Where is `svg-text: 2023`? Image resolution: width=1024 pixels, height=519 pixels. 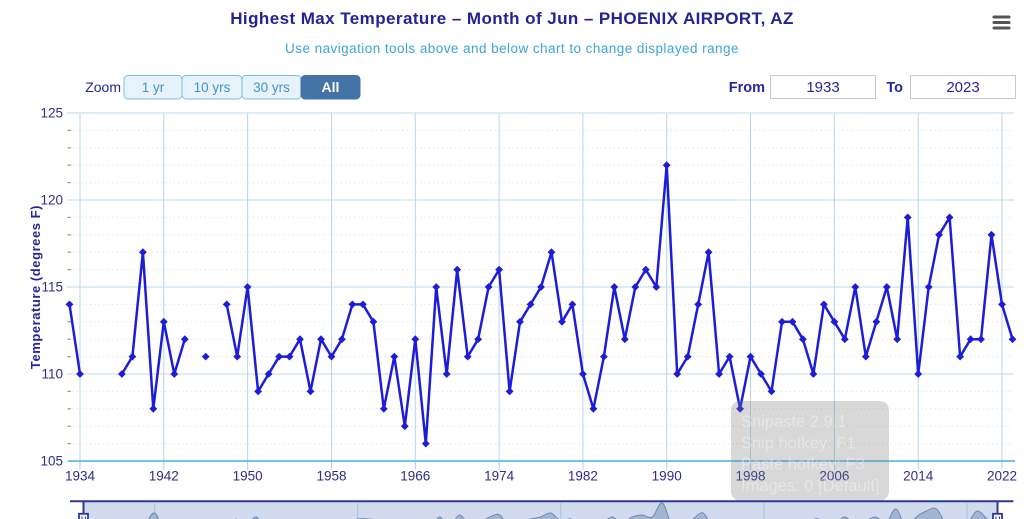
svg-text: 2023 is located at coordinates (962, 87).